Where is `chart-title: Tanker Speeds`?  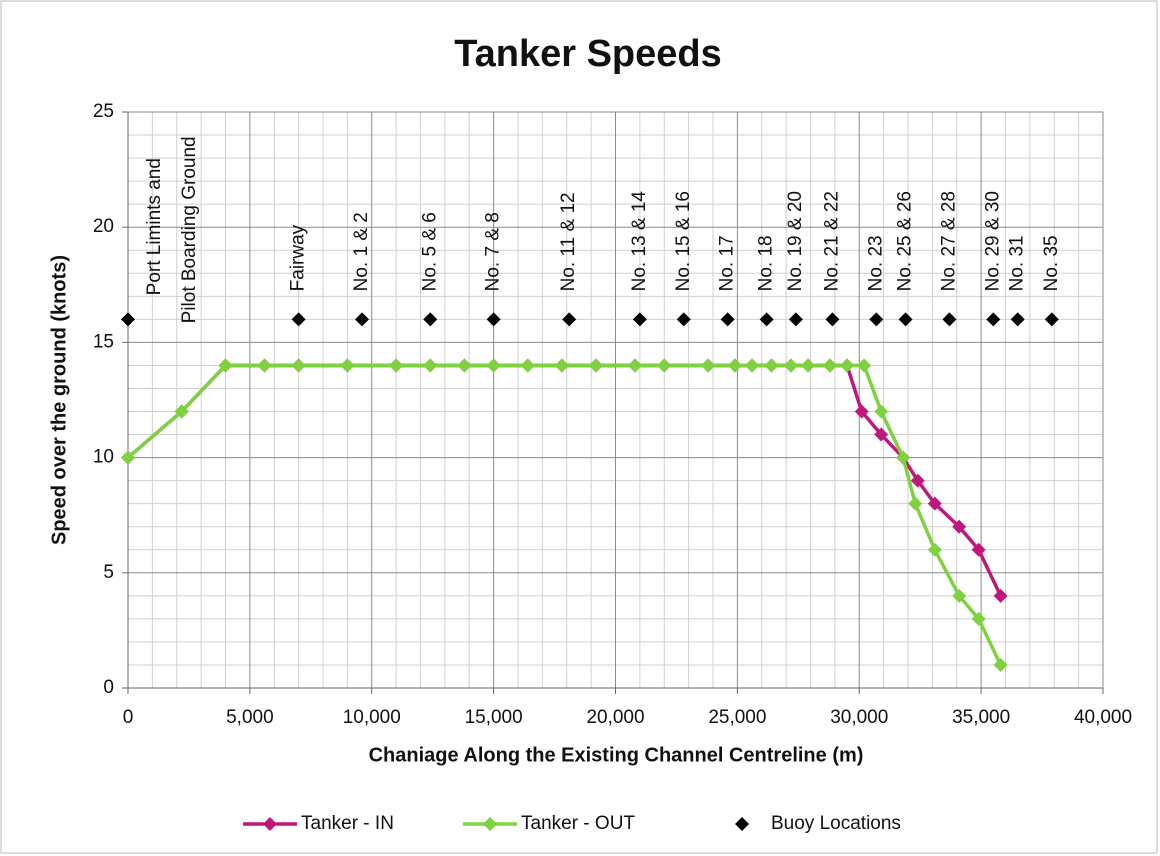
chart-title: Tanker Speeds is located at coordinates (588, 54).